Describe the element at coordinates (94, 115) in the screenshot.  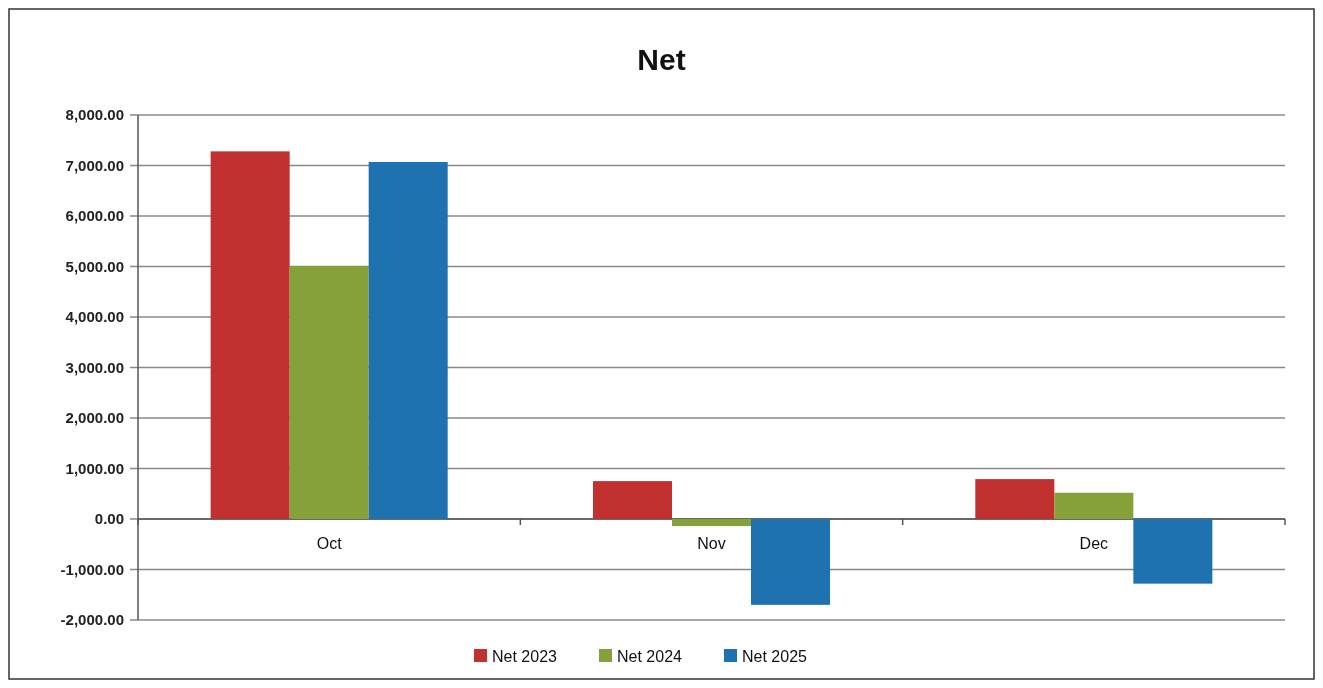
I see `y-tick-label: 8,000.00` at that location.